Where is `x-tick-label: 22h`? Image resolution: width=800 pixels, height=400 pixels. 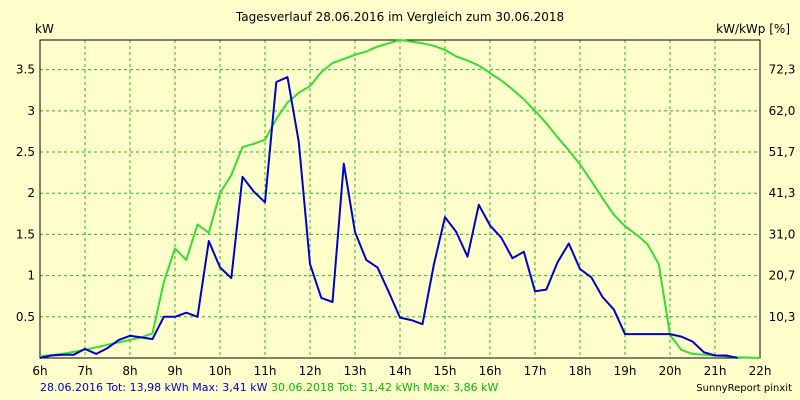
x-tick-label: 22h is located at coordinates (760, 371).